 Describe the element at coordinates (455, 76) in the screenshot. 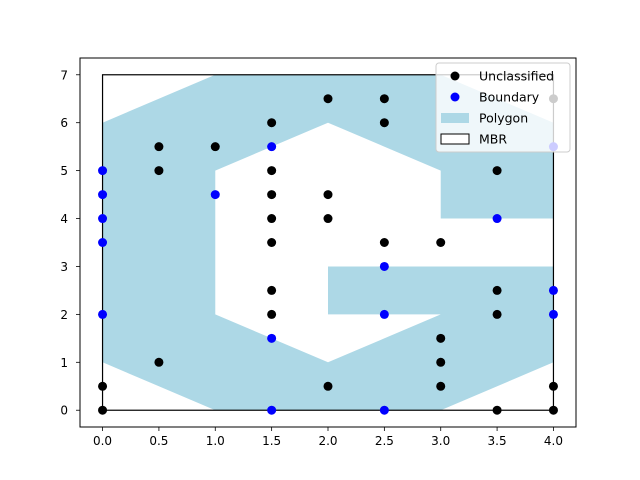

I see `legend-marker-unclassified` at that location.